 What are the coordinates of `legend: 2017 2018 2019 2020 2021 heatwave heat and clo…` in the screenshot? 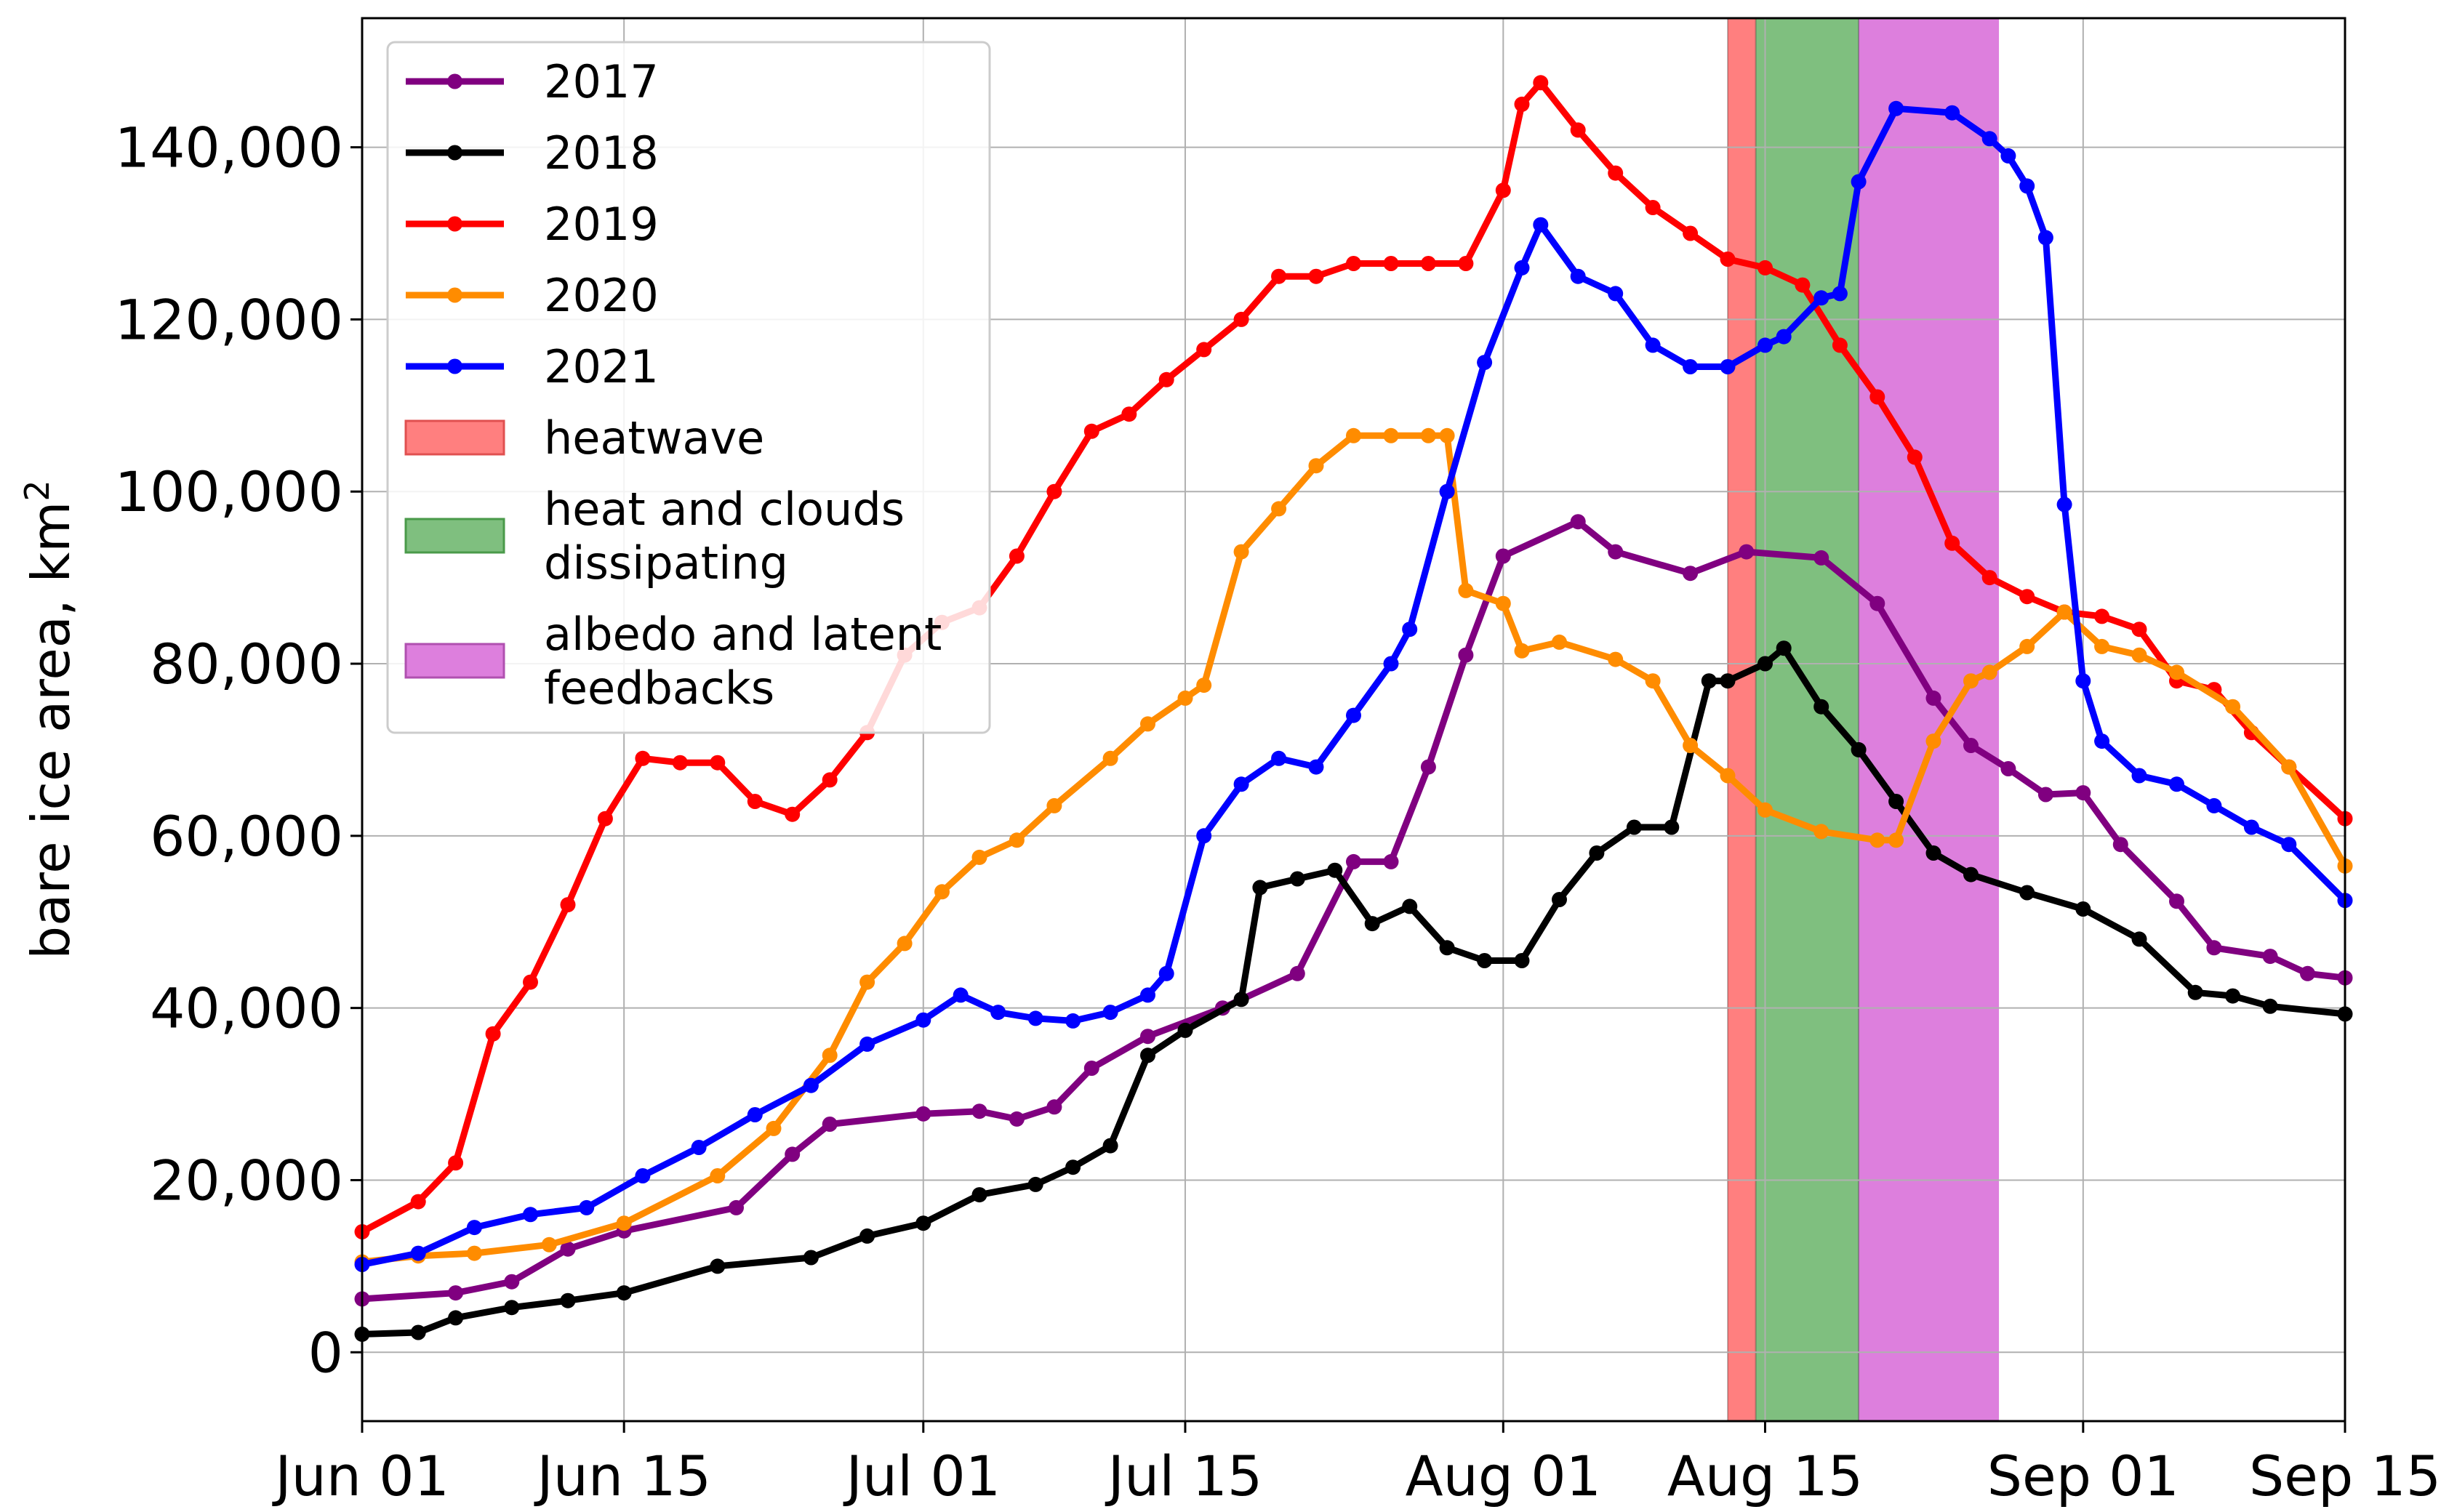 It's located at (689, 387).